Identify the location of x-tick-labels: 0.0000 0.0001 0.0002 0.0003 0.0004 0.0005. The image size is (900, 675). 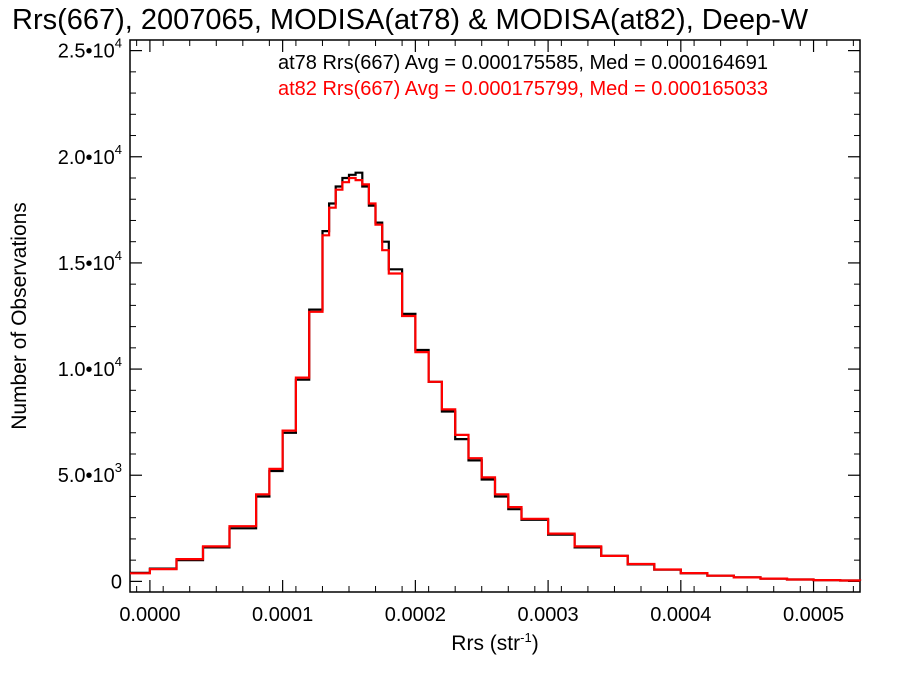
(481, 615).